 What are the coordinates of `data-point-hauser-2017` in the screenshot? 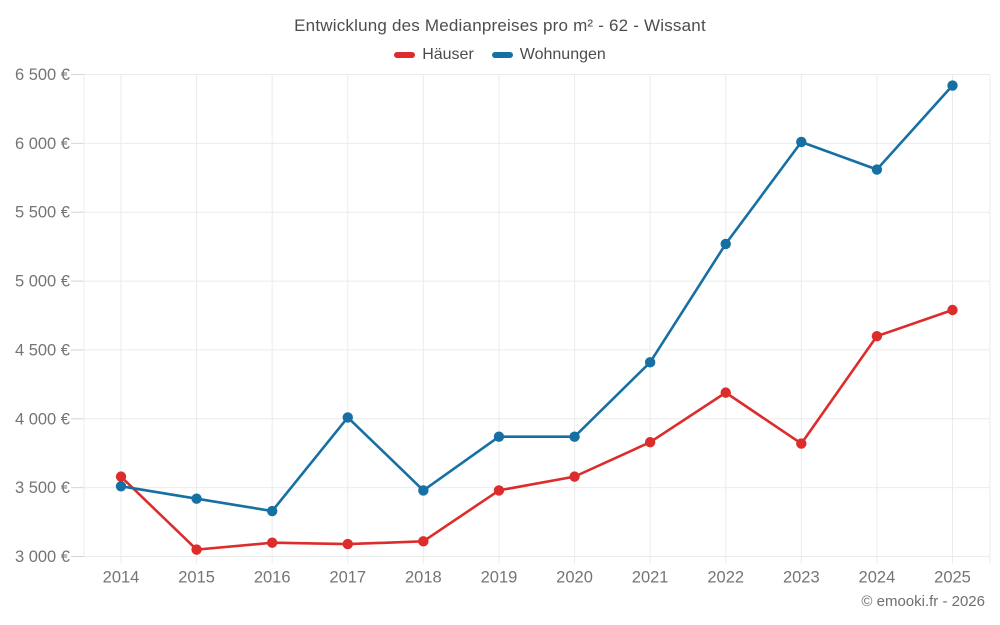 It's located at (347, 544).